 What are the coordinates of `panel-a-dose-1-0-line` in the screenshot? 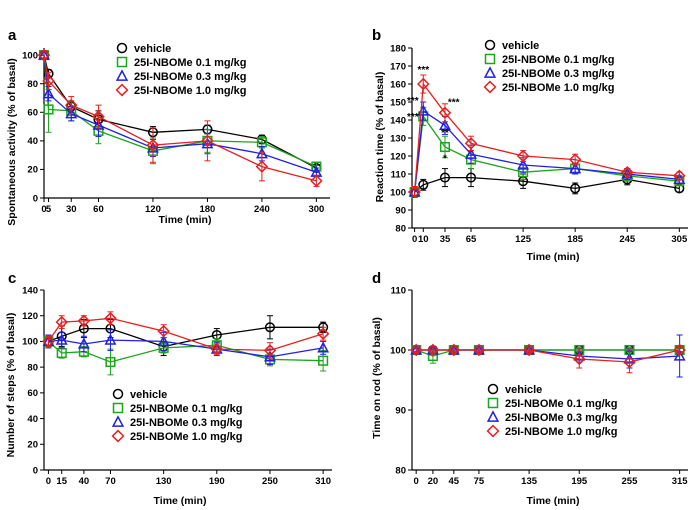 It's located at (180, 118).